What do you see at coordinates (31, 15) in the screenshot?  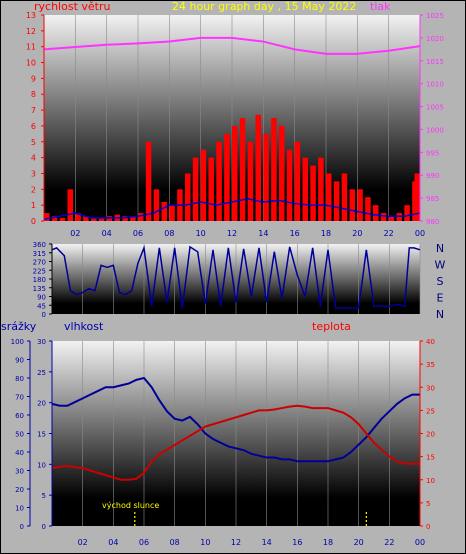 I see `y-tick-label: 13` at bounding box center [31, 15].